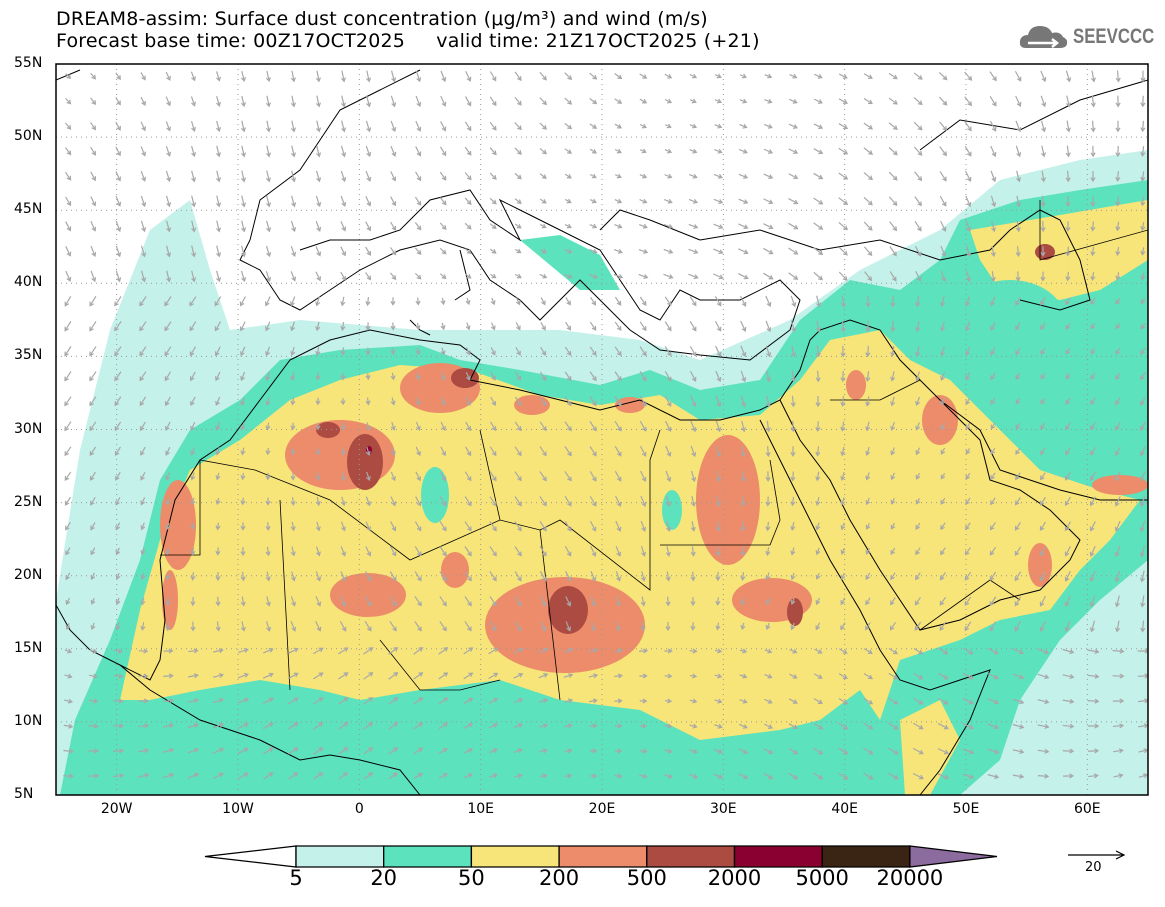  What do you see at coordinates (28, 647) in the screenshot?
I see `lat-label: 15N` at bounding box center [28, 647].